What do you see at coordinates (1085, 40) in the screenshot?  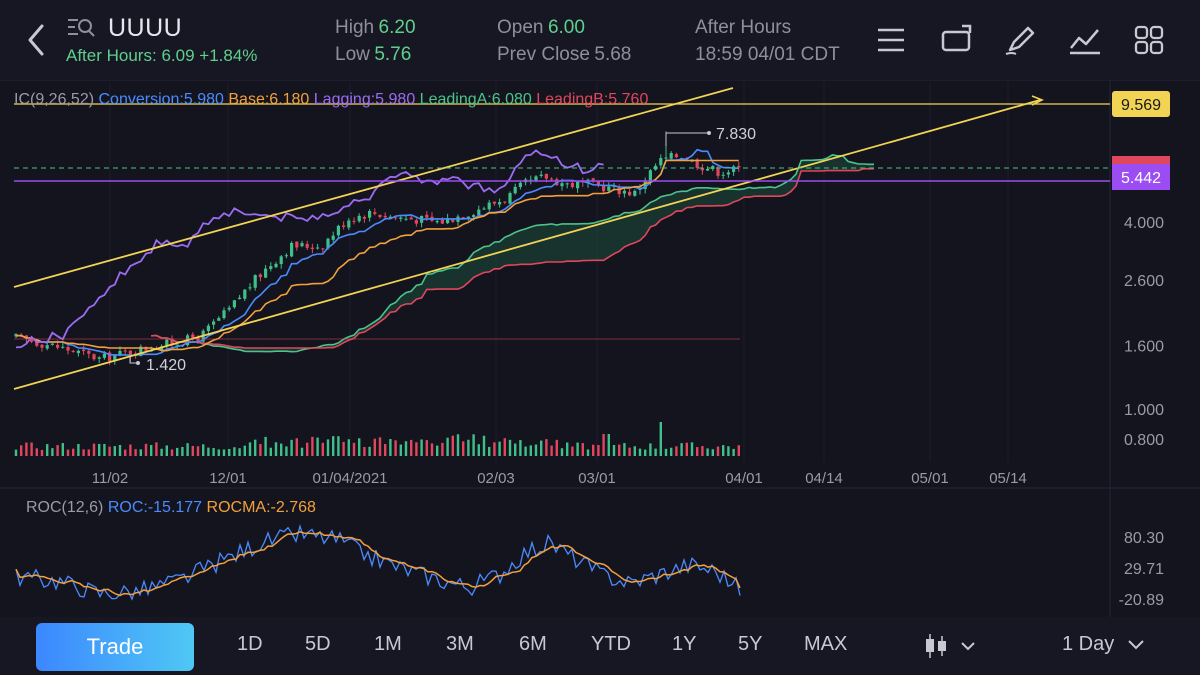 I see `indicator-chart-icon` at bounding box center [1085, 40].